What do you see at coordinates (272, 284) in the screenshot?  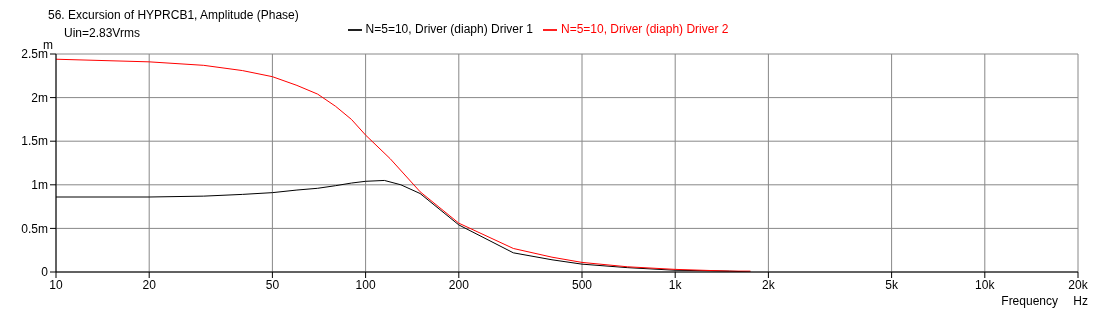 I see `x-tick-label: 50` at bounding box center [272, 284].